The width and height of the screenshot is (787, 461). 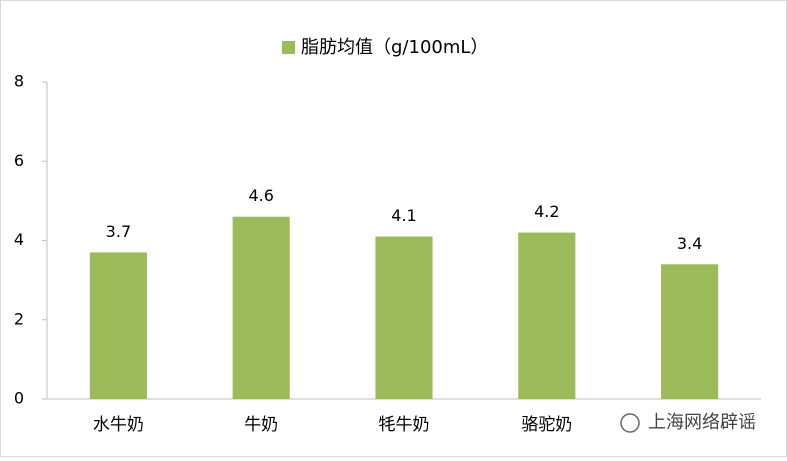 I want to click on y-tick-label: 2, so click(x=19, y=318).